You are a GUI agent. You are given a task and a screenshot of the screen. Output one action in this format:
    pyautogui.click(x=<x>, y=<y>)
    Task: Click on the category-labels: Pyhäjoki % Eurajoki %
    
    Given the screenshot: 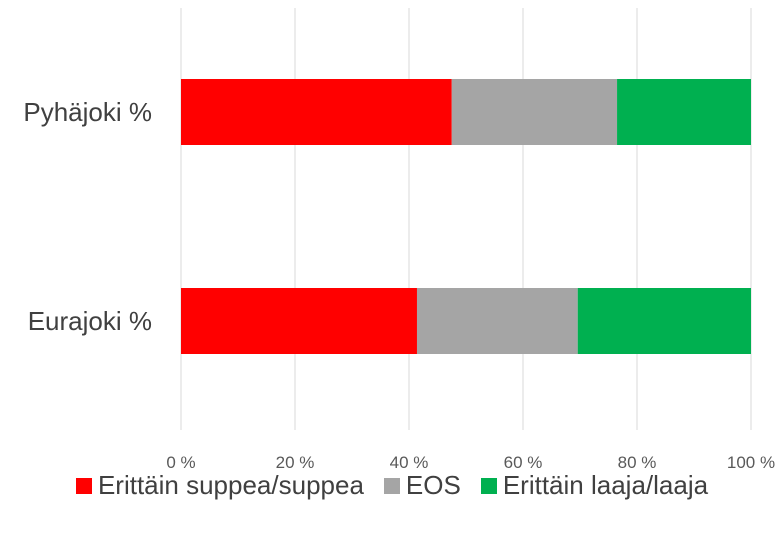 What is the action you would take?
    pyautogui.click(x=87, y=216)
    